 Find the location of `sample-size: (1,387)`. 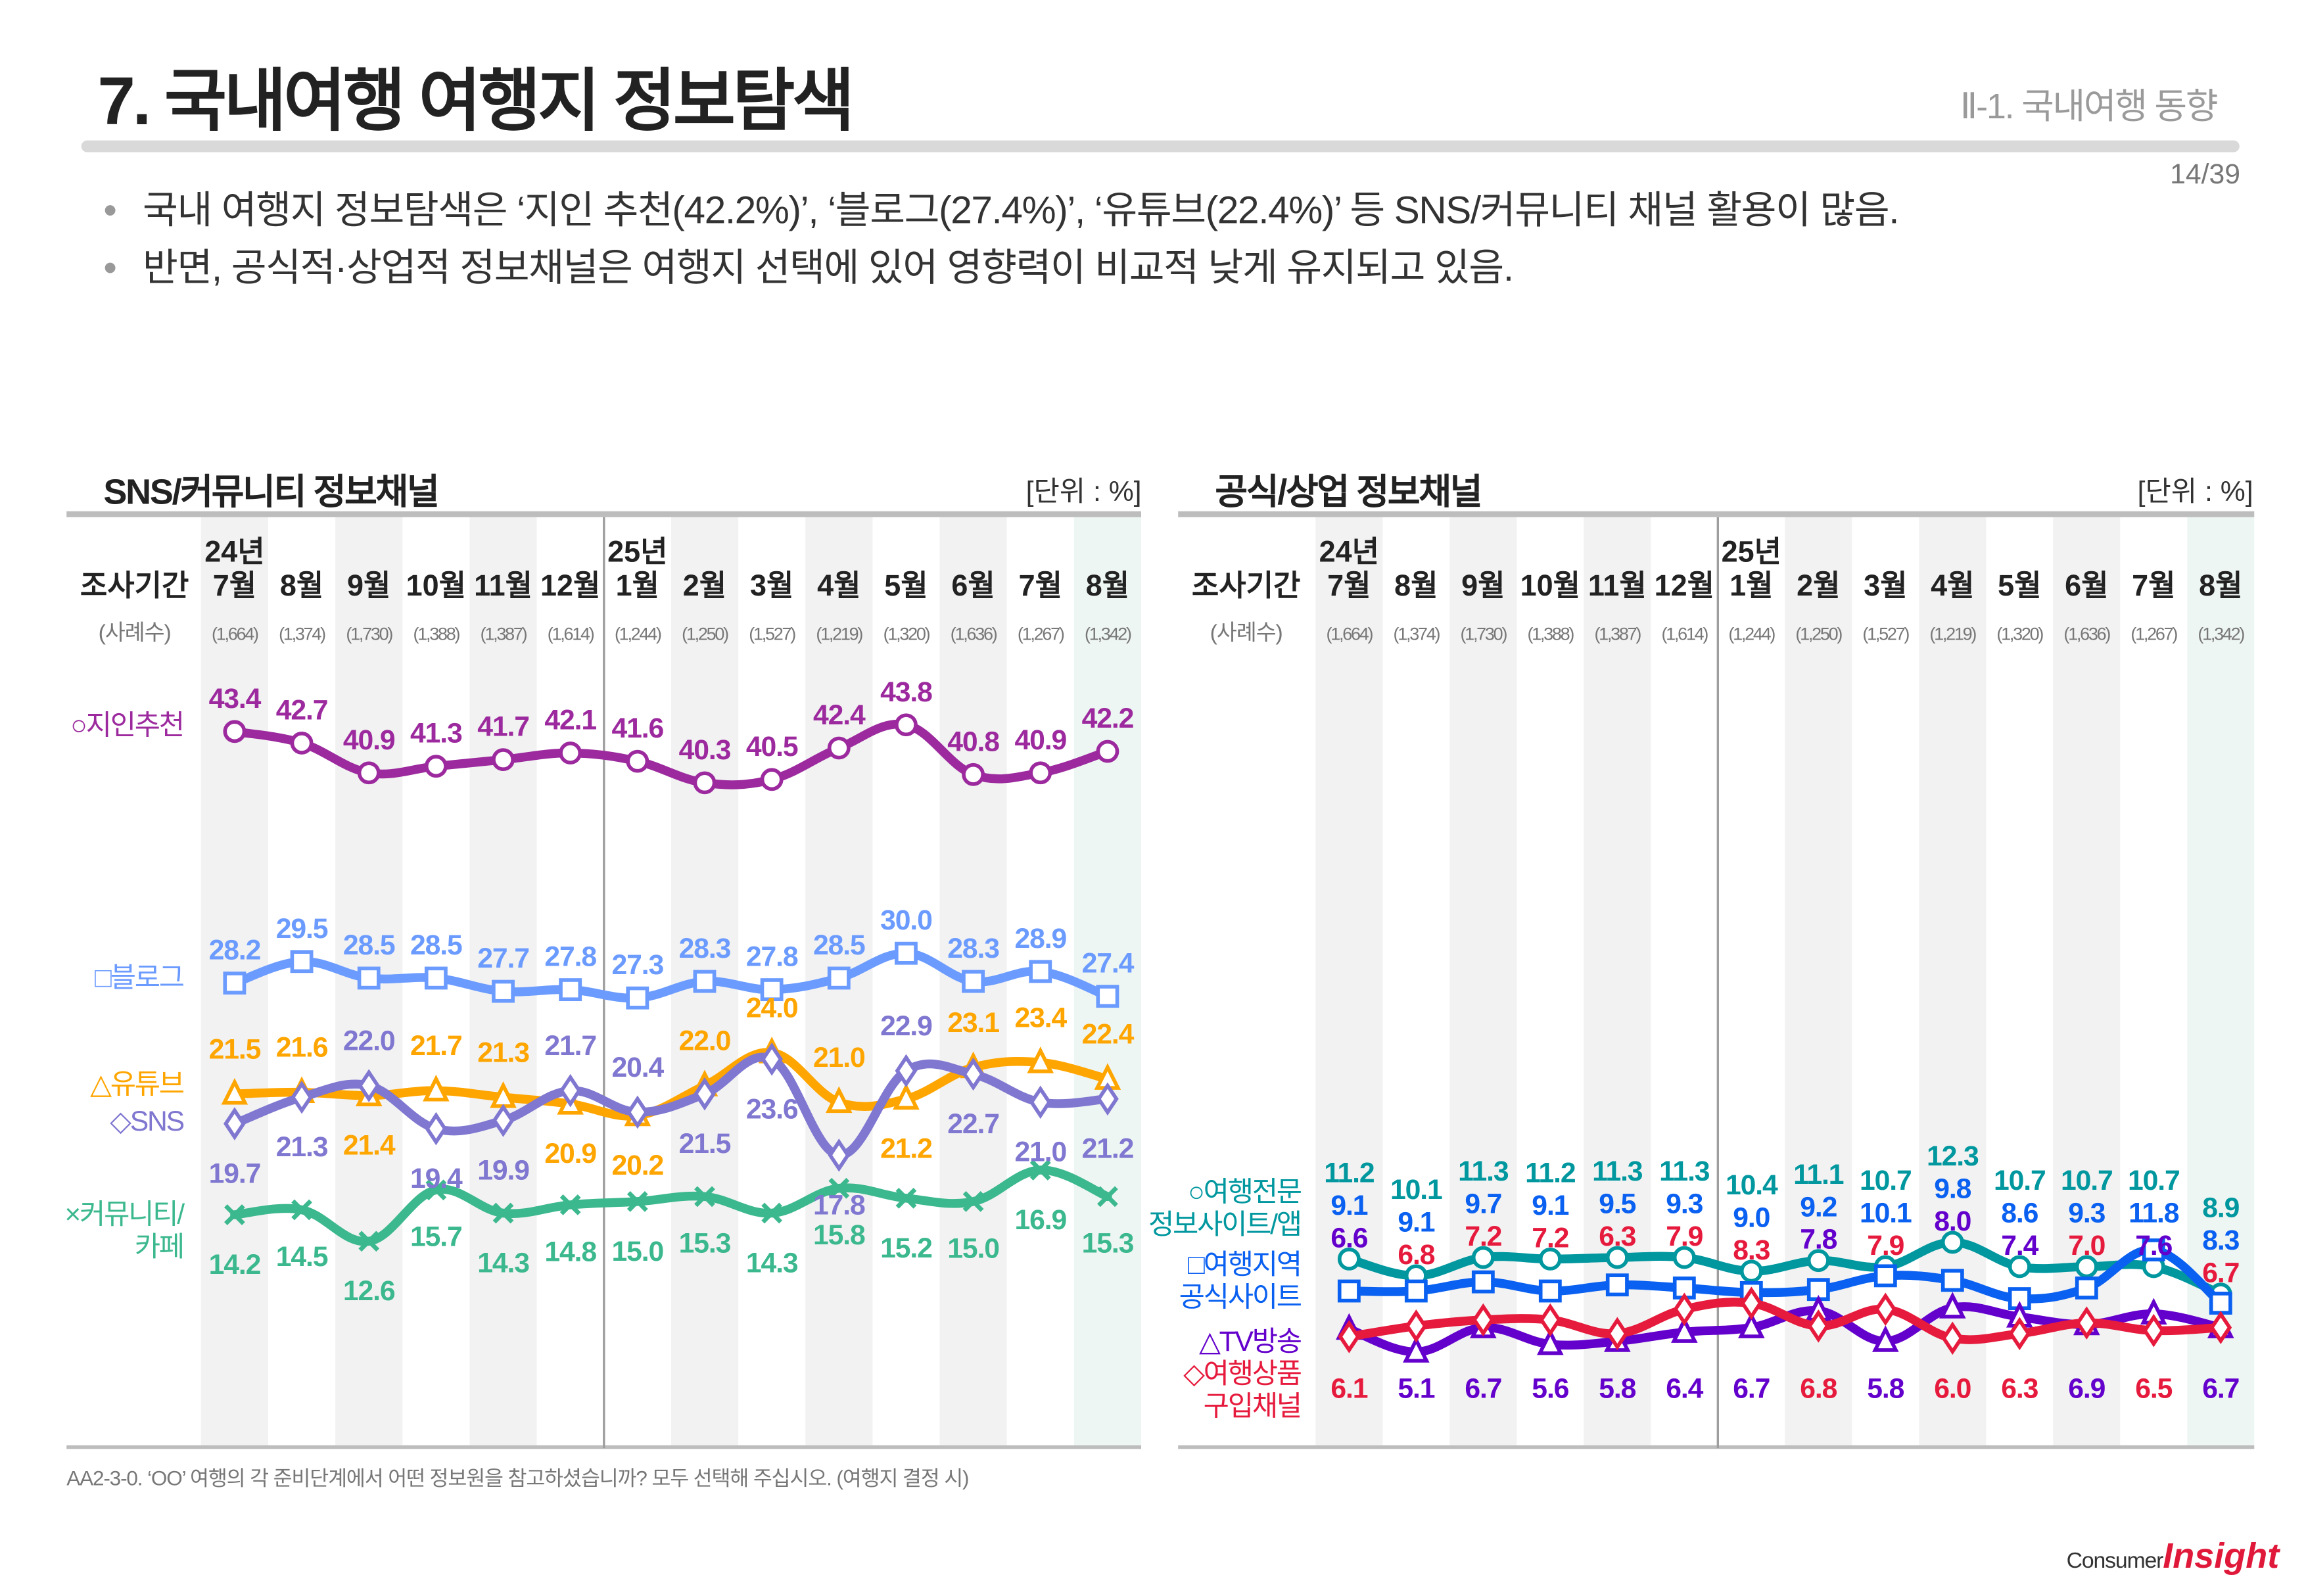

sample-size: (1,387) is located at coordinates (504, 634).